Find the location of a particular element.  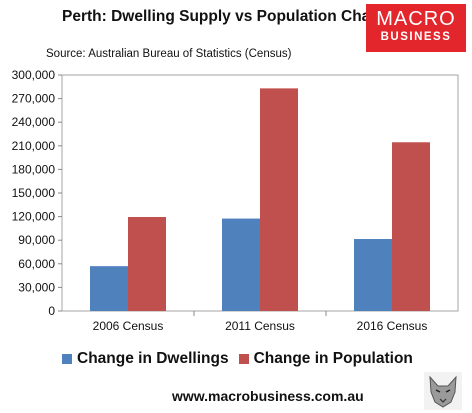

macrobusiness-logo: MACRO BUSINESS is located at coordinates (416, 28).